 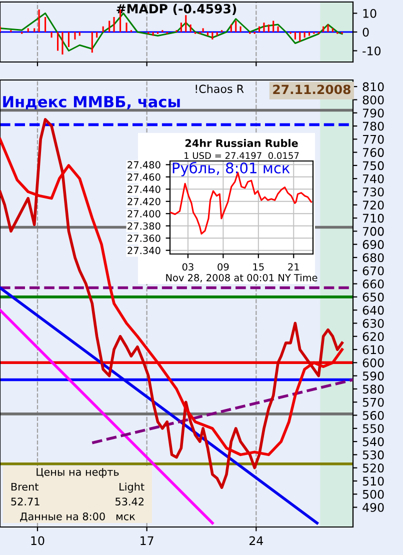 I want to click on y-tick-label: 550, so click(x=373, y=429).